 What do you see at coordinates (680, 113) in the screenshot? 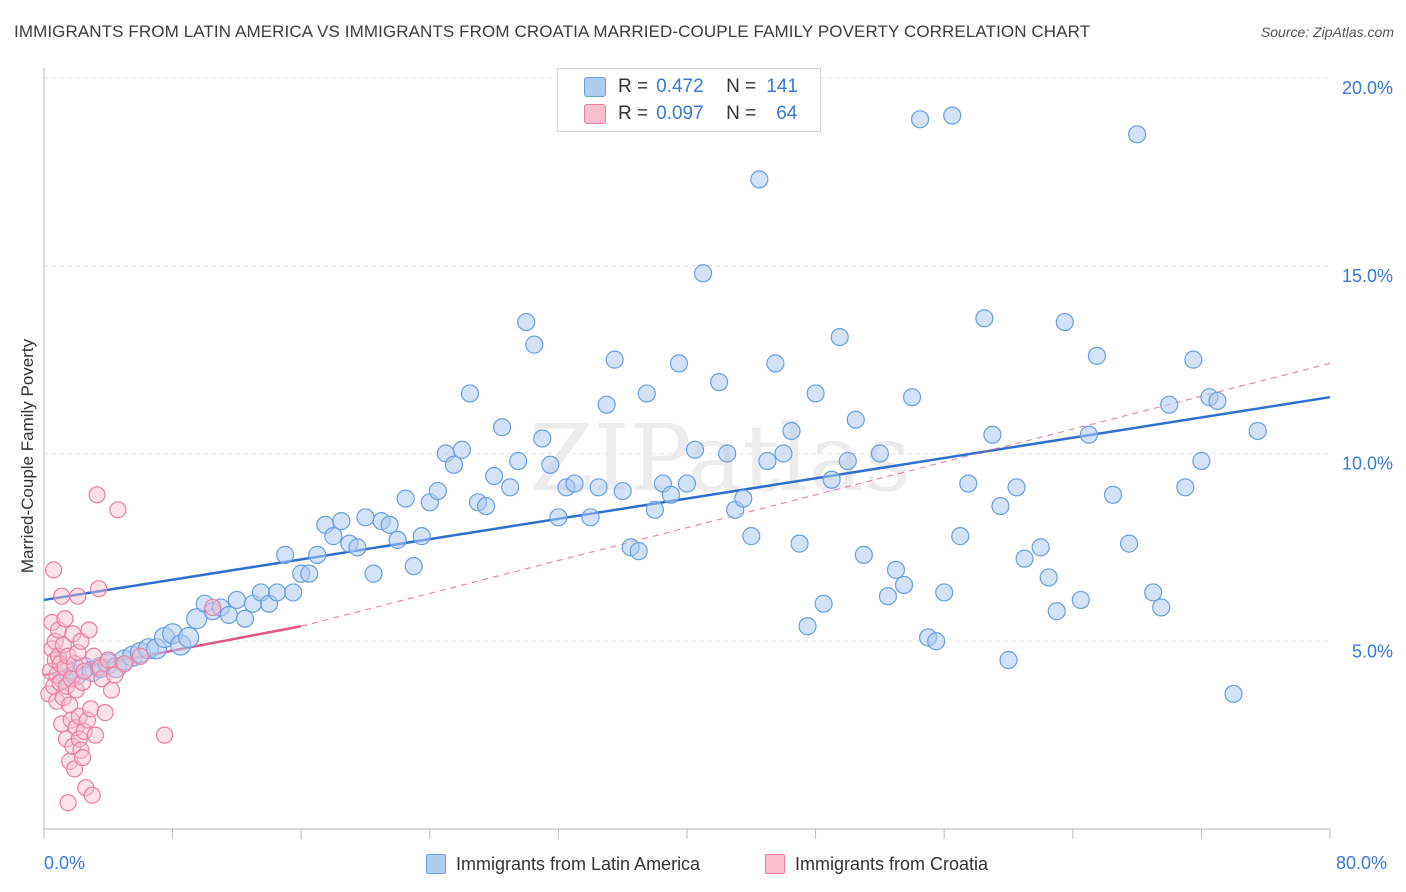
I see `legend-r-value: 0.097` at bounding box center [680, 113].